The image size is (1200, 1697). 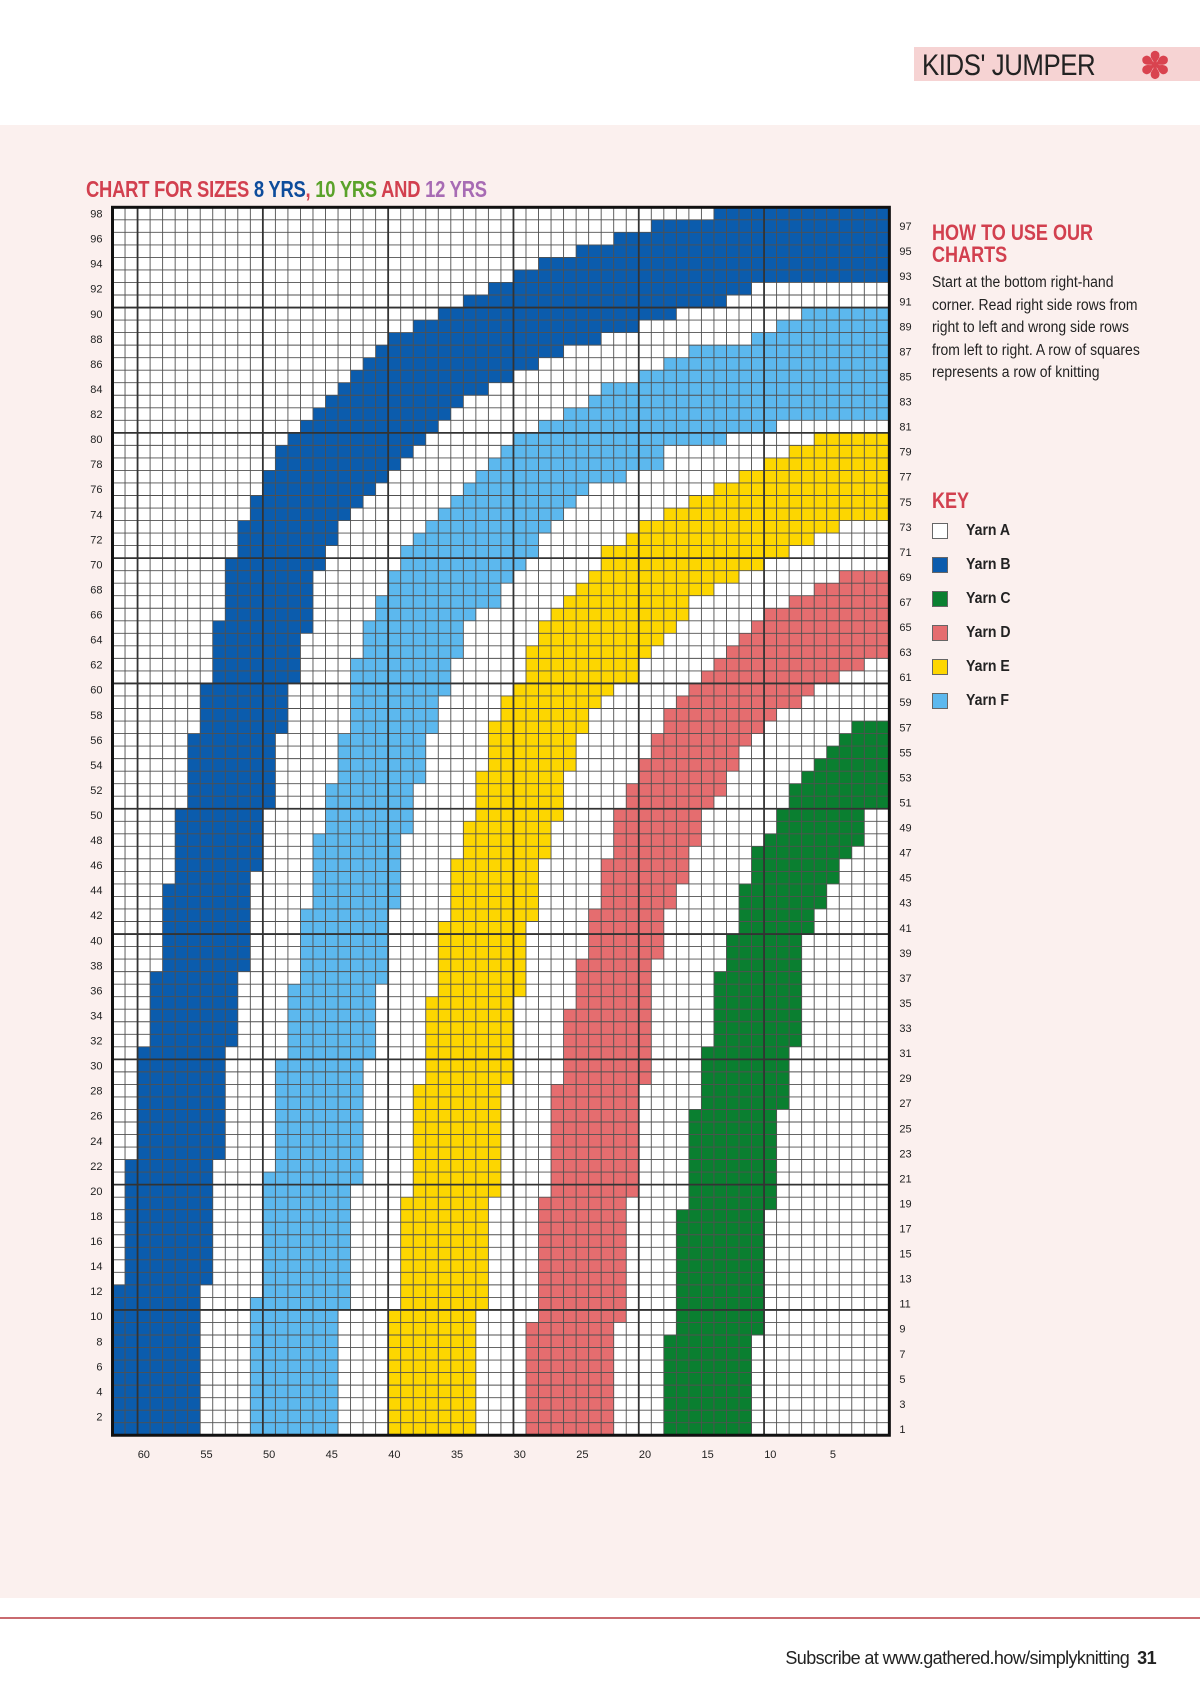 I want to click on row-label-right: 5, so click(x=902, y=1380).